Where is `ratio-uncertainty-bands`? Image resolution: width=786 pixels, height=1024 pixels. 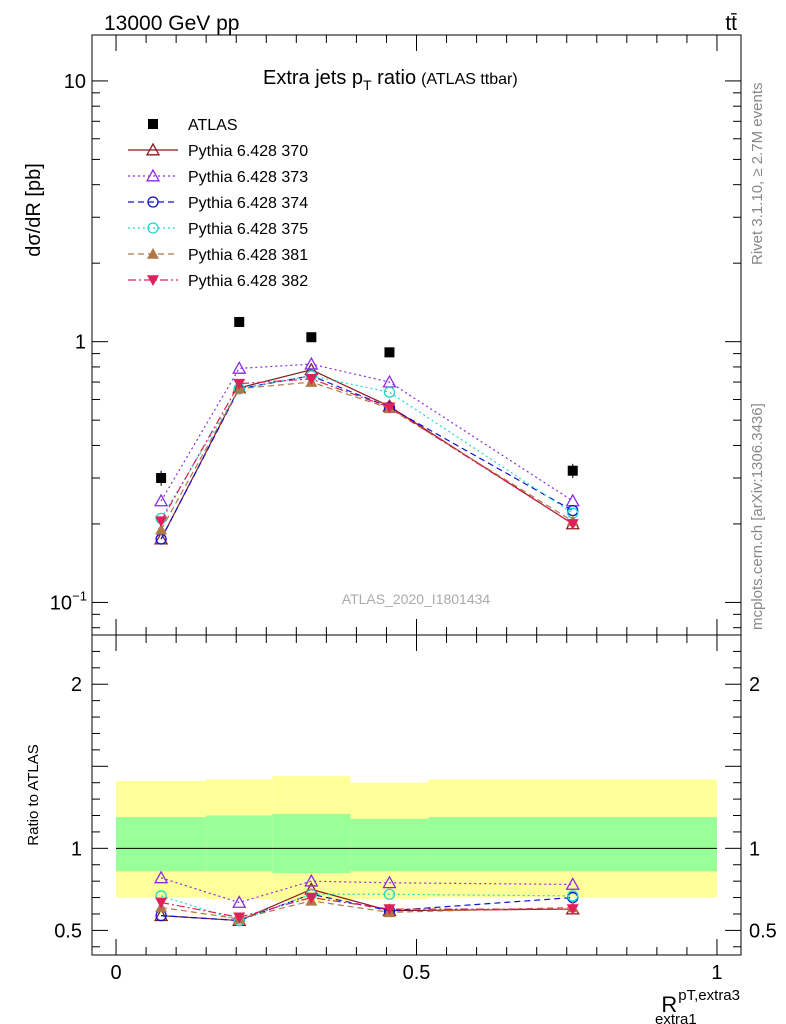
ratio-uncertainty-bands is located at coordinates (416, 838).